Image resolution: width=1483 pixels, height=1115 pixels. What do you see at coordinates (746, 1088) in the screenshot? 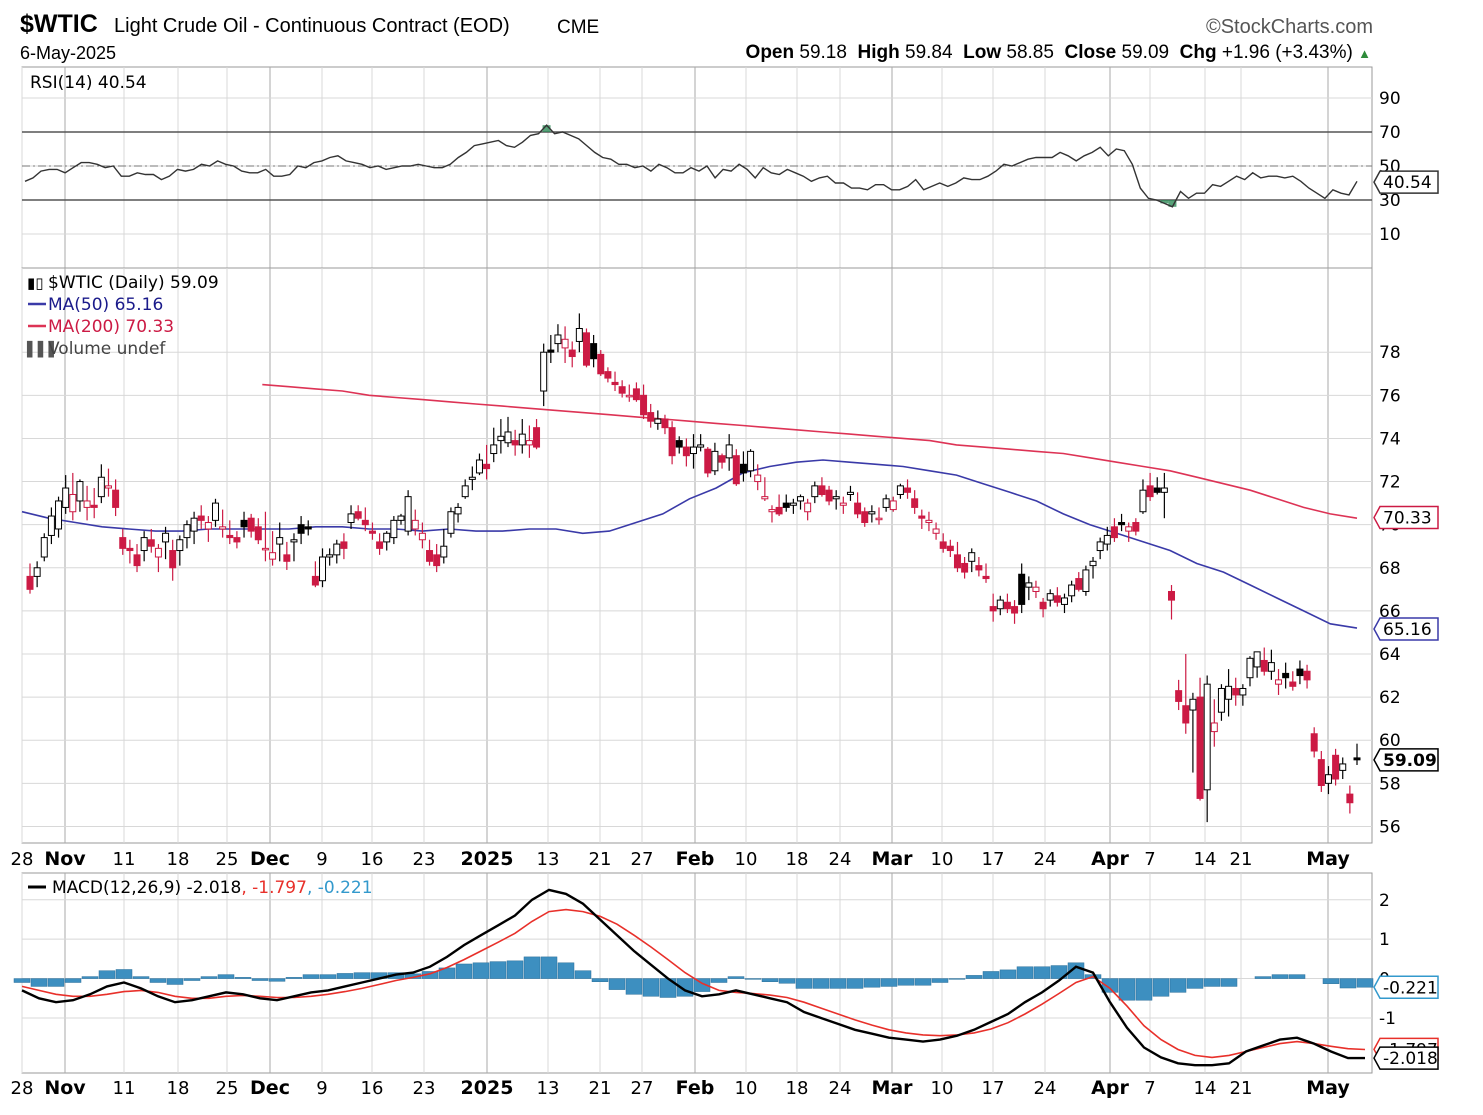
I see `macd-x-tick: 10` at bounding box center [746, 1088].